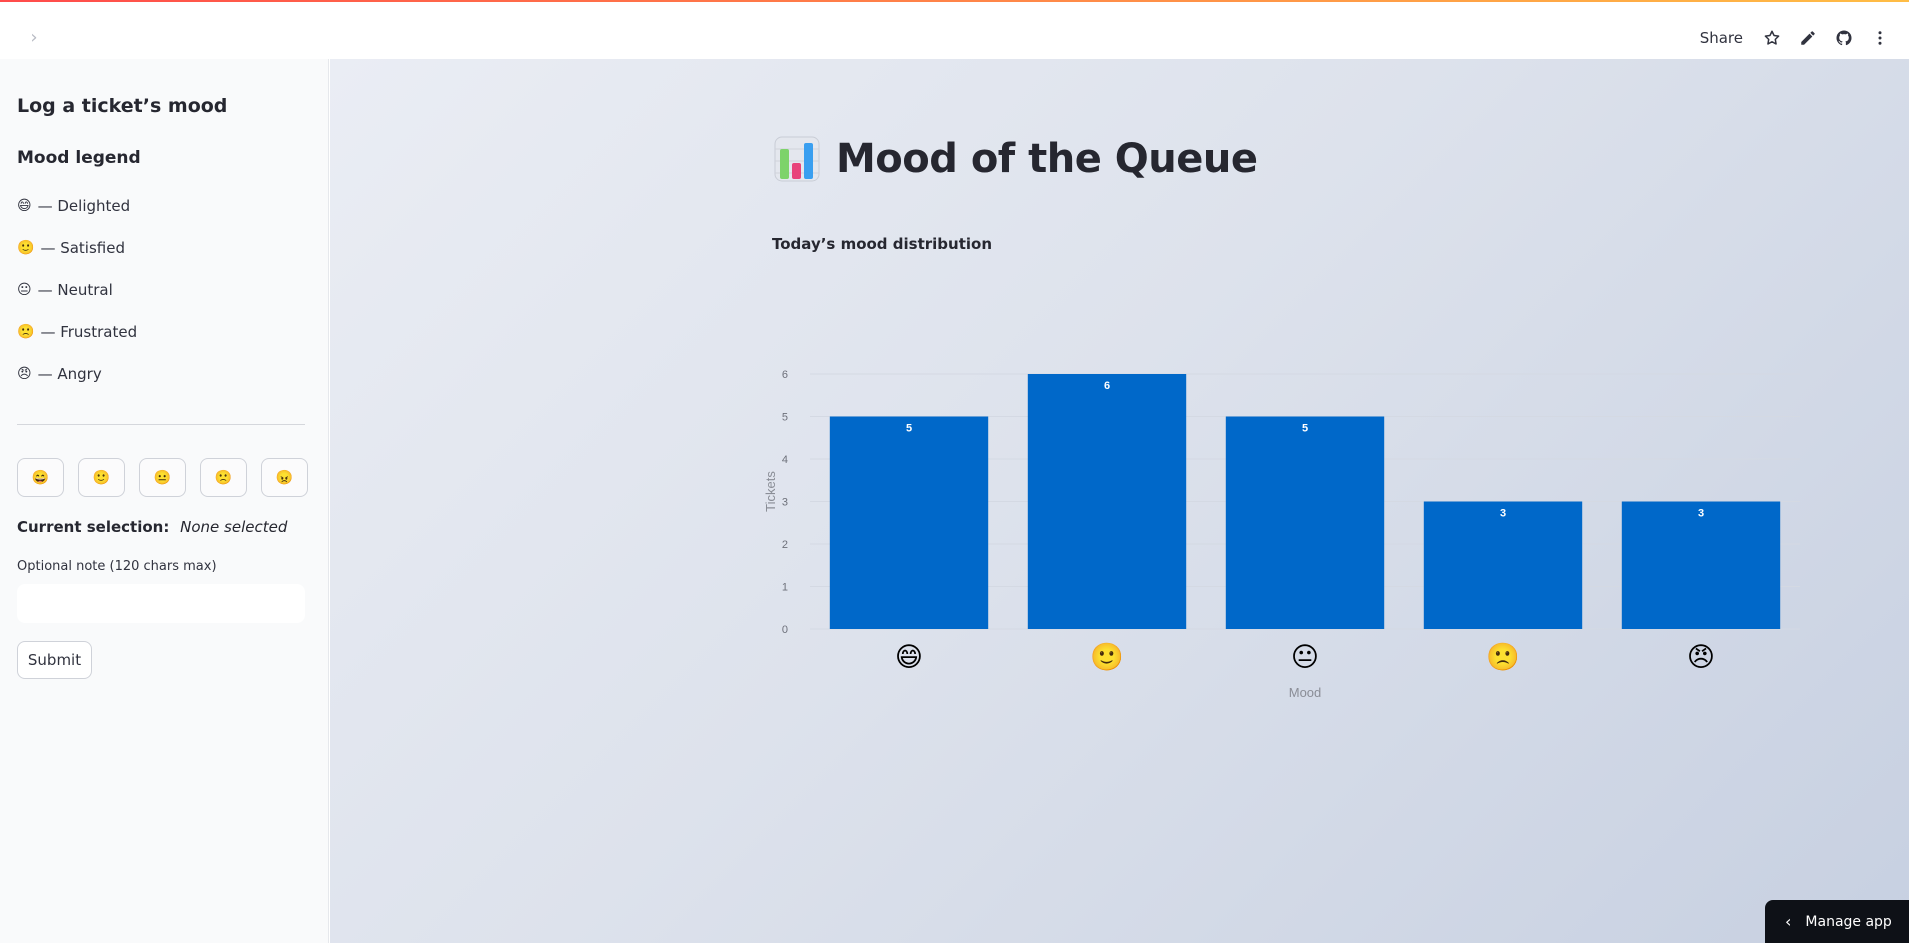 This screenshot has width=1909, height=943. I want to click on x-tick-label: 😄, so click(909, 657).